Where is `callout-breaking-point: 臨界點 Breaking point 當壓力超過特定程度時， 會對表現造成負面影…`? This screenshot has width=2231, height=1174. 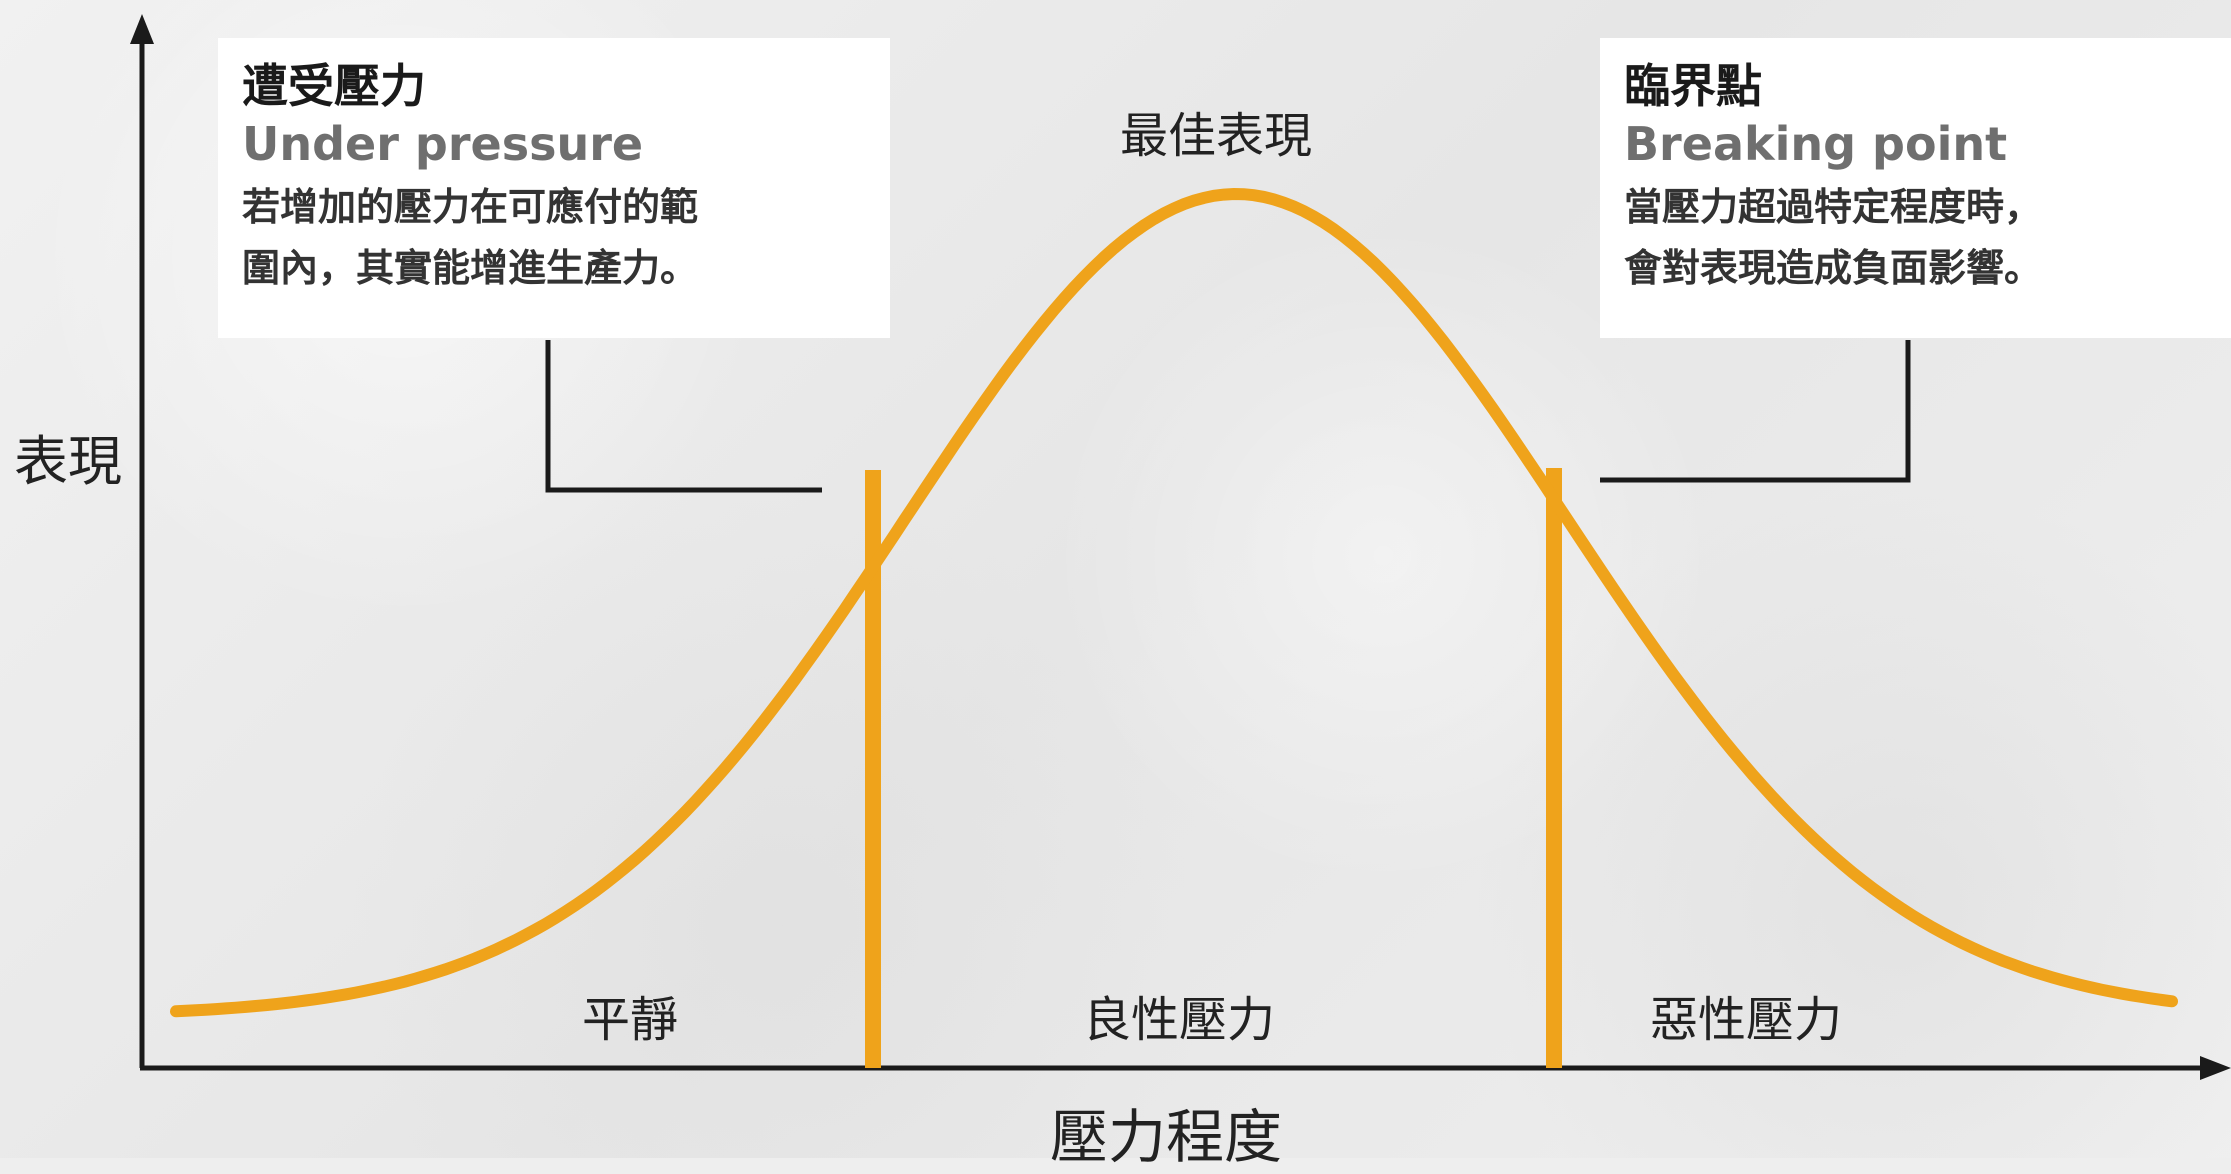 callout-breaking-point: 臨界點 Breaking point 當壓力超過特定程度時， 會對表現造成負面影… is located at coordinates (1915, 188).